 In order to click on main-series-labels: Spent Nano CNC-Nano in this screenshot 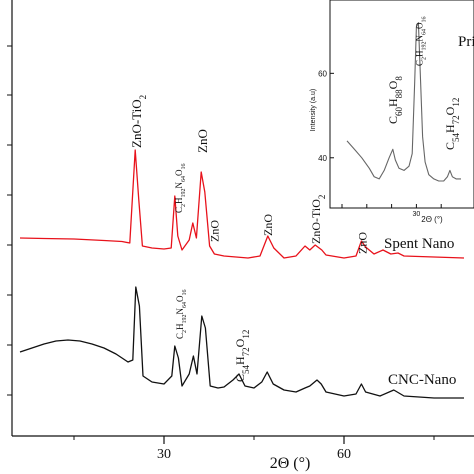, I will do `click(420, 312)`.